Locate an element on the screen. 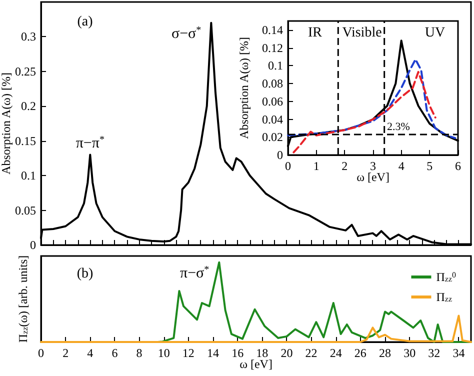  annotation: Visible is located at coordinates (362, 33).